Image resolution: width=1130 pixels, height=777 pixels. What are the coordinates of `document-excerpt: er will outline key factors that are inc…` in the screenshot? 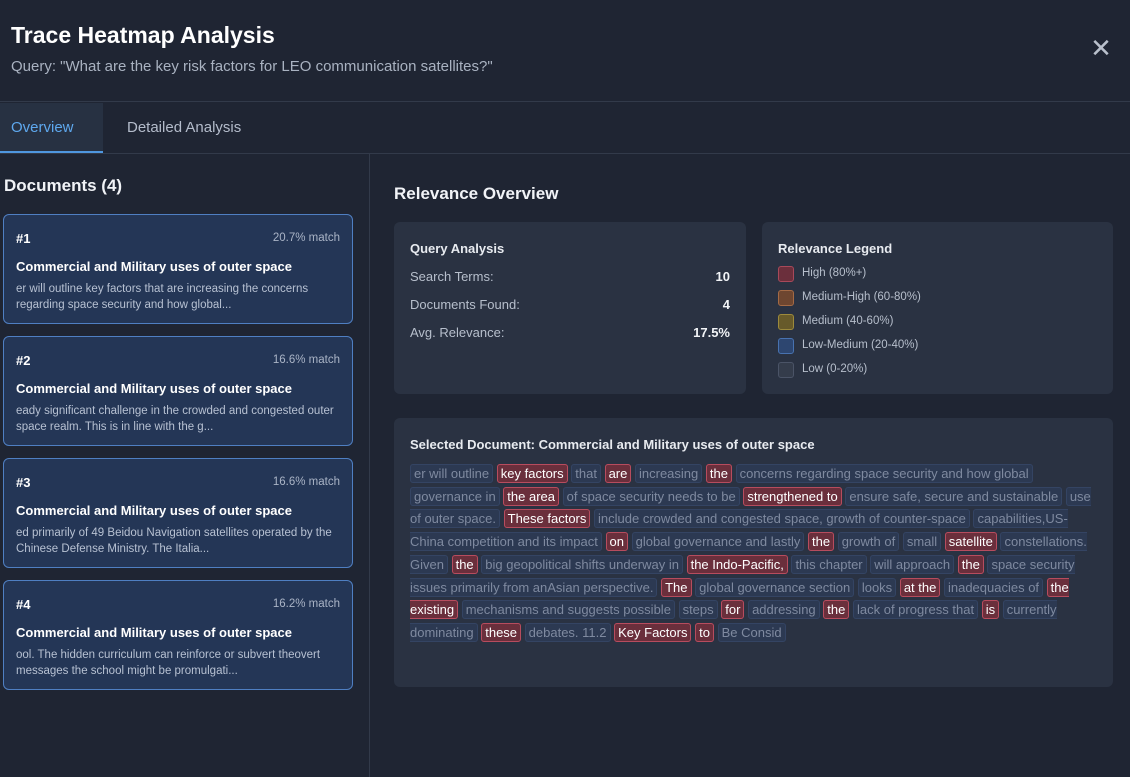 It's located at (162, 297).